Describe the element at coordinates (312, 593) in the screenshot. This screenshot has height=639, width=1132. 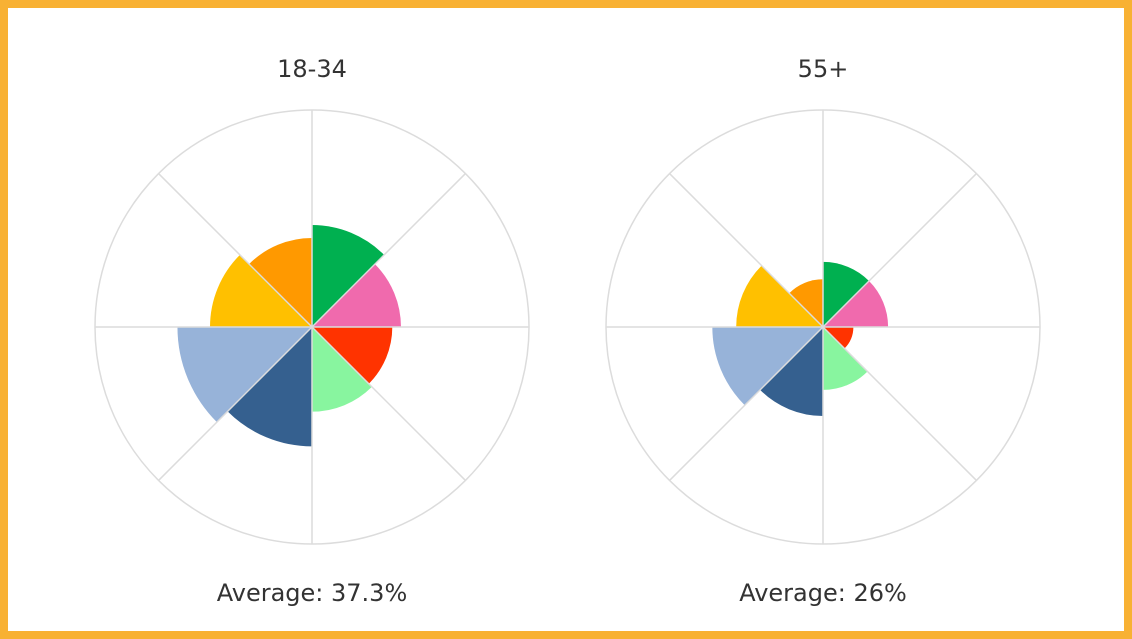
I see `average-label: Average: 37.3%` at that location.